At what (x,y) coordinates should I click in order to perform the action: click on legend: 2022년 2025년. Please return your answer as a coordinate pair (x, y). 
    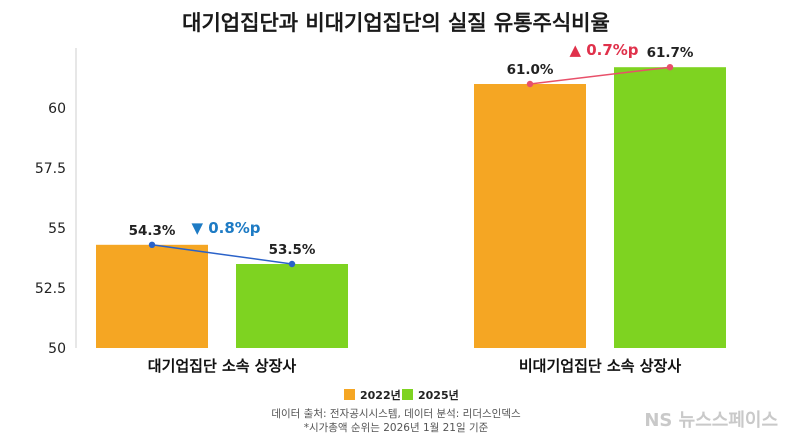
    Looking at the image, I should click on (401, 395).